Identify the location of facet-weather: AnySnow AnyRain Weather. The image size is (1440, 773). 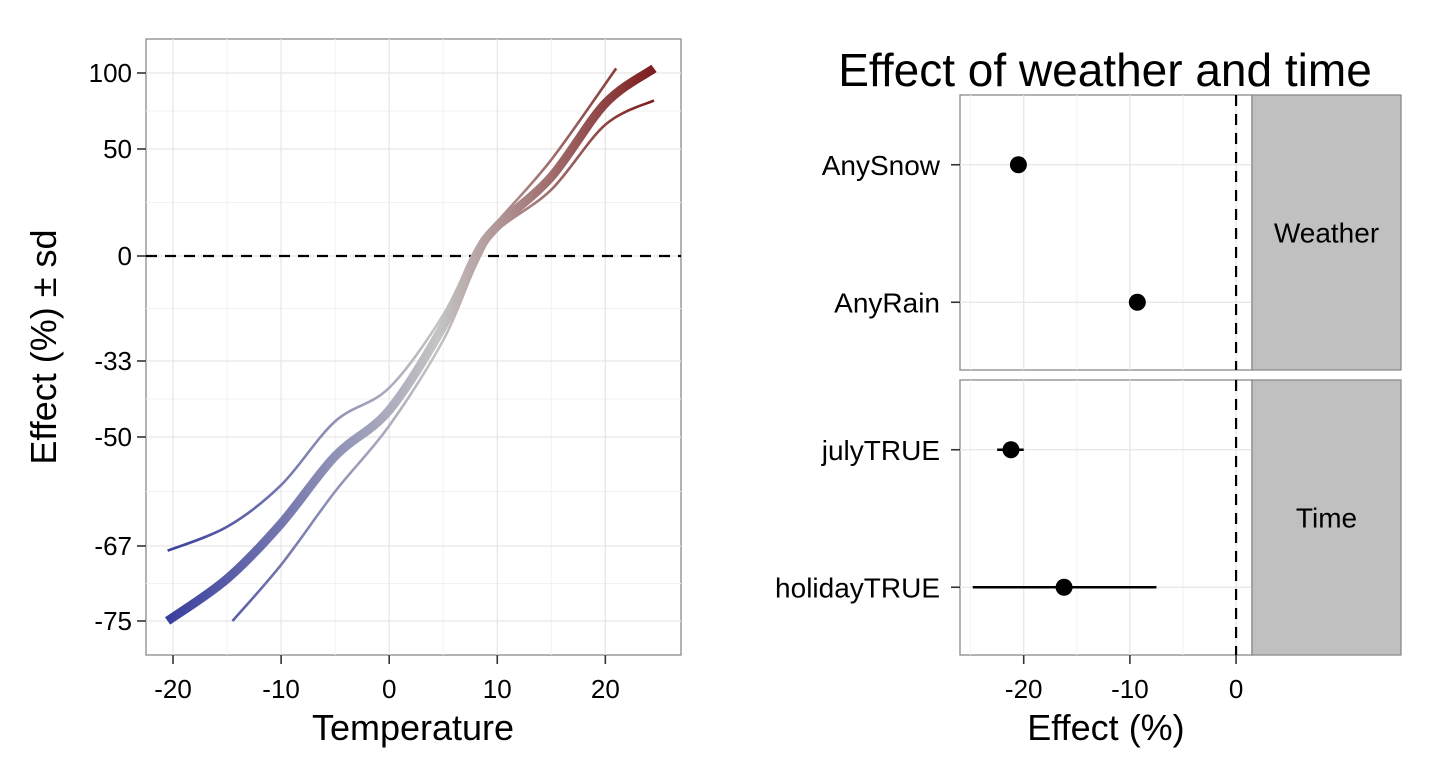
(1112, 232).